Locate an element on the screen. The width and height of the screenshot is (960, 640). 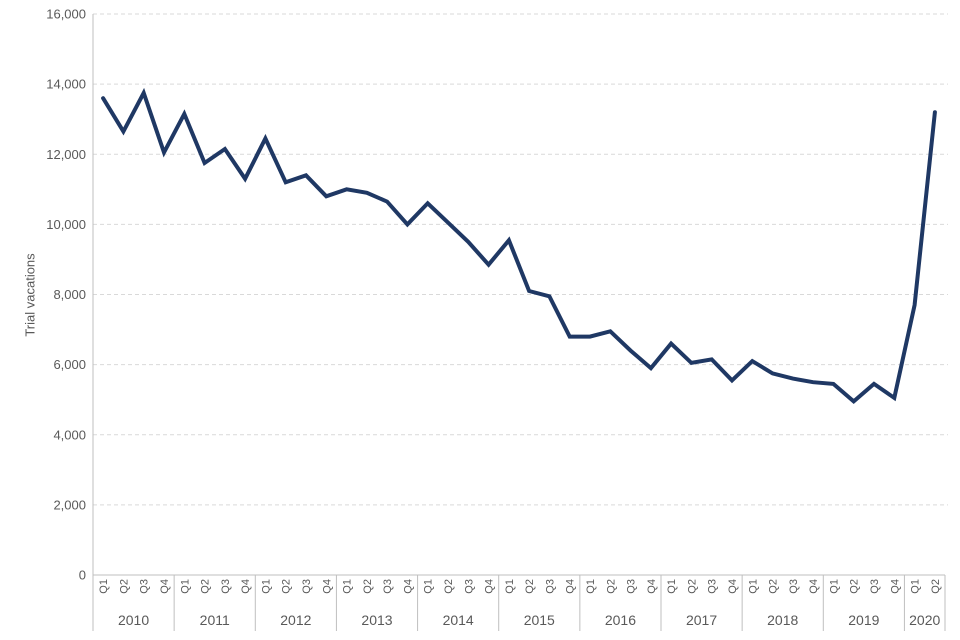
y-tick-label: 10,000 is located at coordinates (66, 224).